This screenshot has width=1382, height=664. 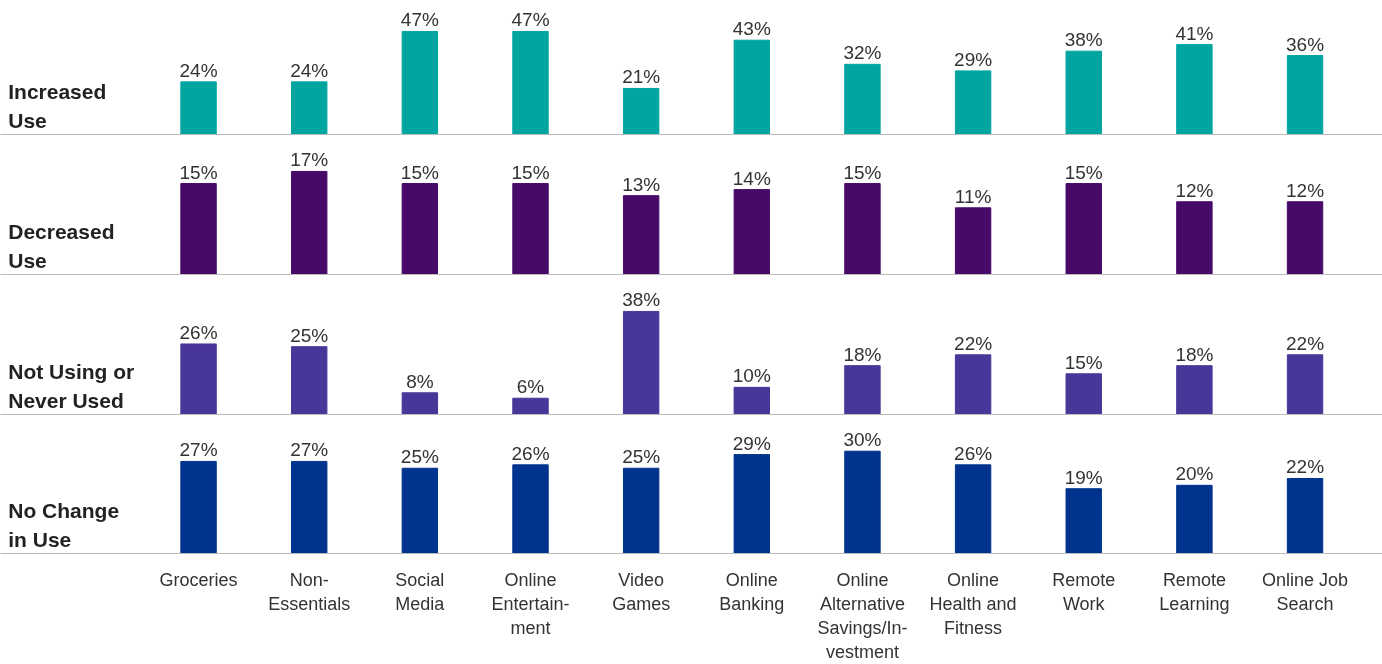 What do you see at coordinates (530, 603) in the screenshot?
I see `x-tick-label: Online Entertain- ment` at bounding box center [530, 603].